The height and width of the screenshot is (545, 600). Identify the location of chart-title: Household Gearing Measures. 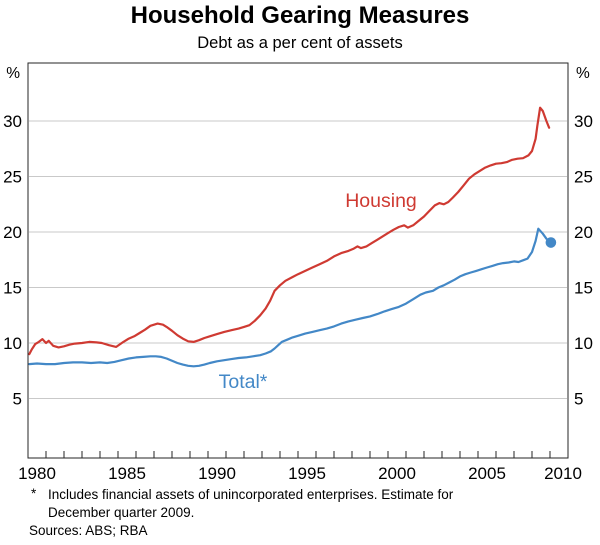
(300, 15).